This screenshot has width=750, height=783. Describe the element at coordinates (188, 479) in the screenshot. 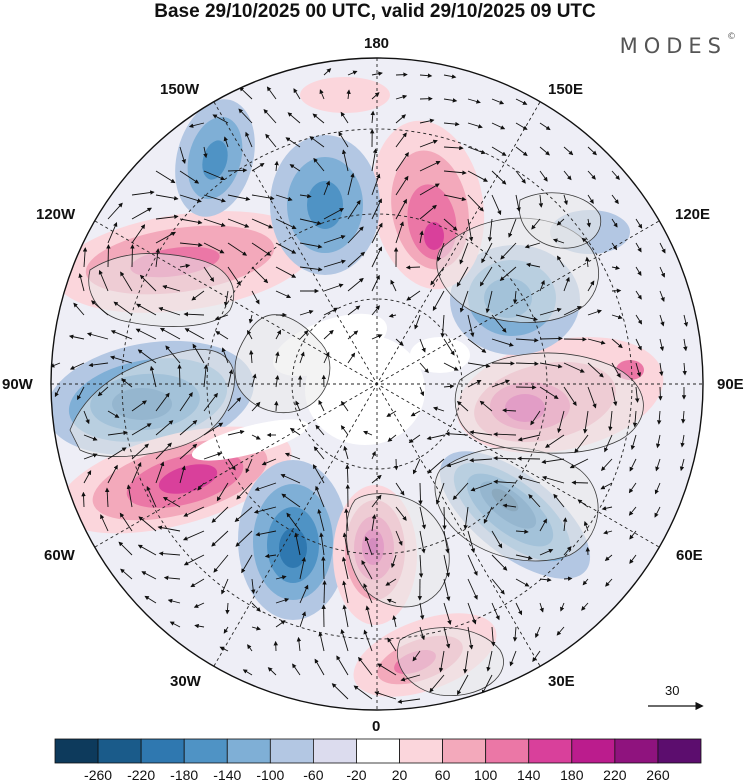

I see `anomaly-positive-core` at that location.